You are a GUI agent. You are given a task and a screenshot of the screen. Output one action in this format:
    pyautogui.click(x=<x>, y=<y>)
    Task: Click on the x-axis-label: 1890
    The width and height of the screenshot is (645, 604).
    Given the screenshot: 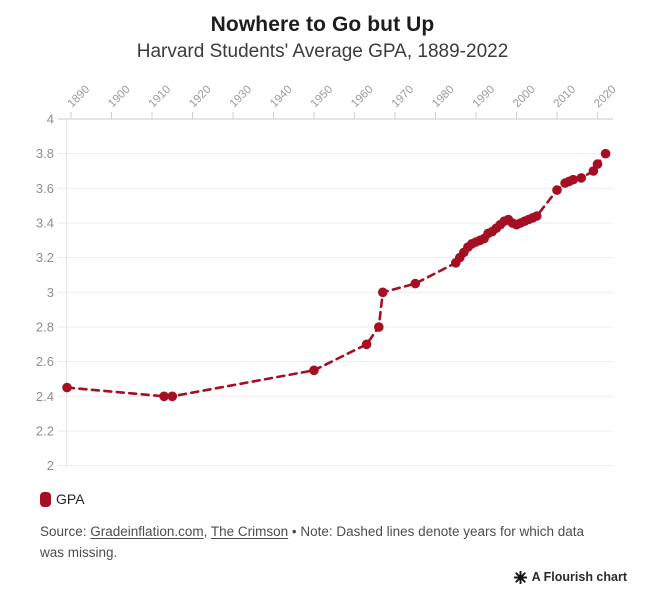 What is the action you would take?
    pyautogui.click(x=79, y=97)
    